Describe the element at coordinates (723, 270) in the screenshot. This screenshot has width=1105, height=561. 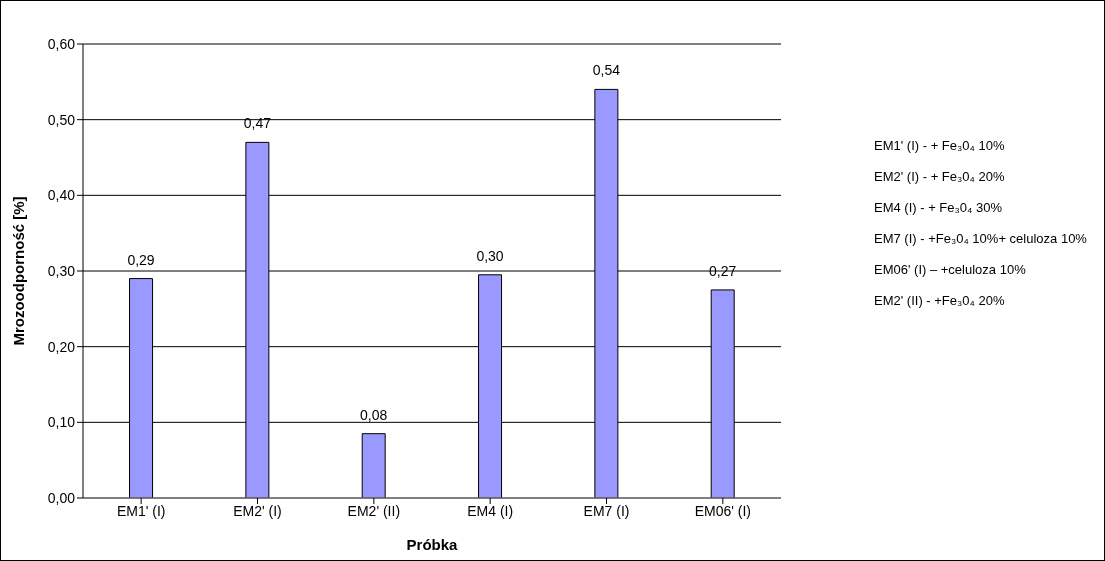
I see `data-label: 0,27` at that location.